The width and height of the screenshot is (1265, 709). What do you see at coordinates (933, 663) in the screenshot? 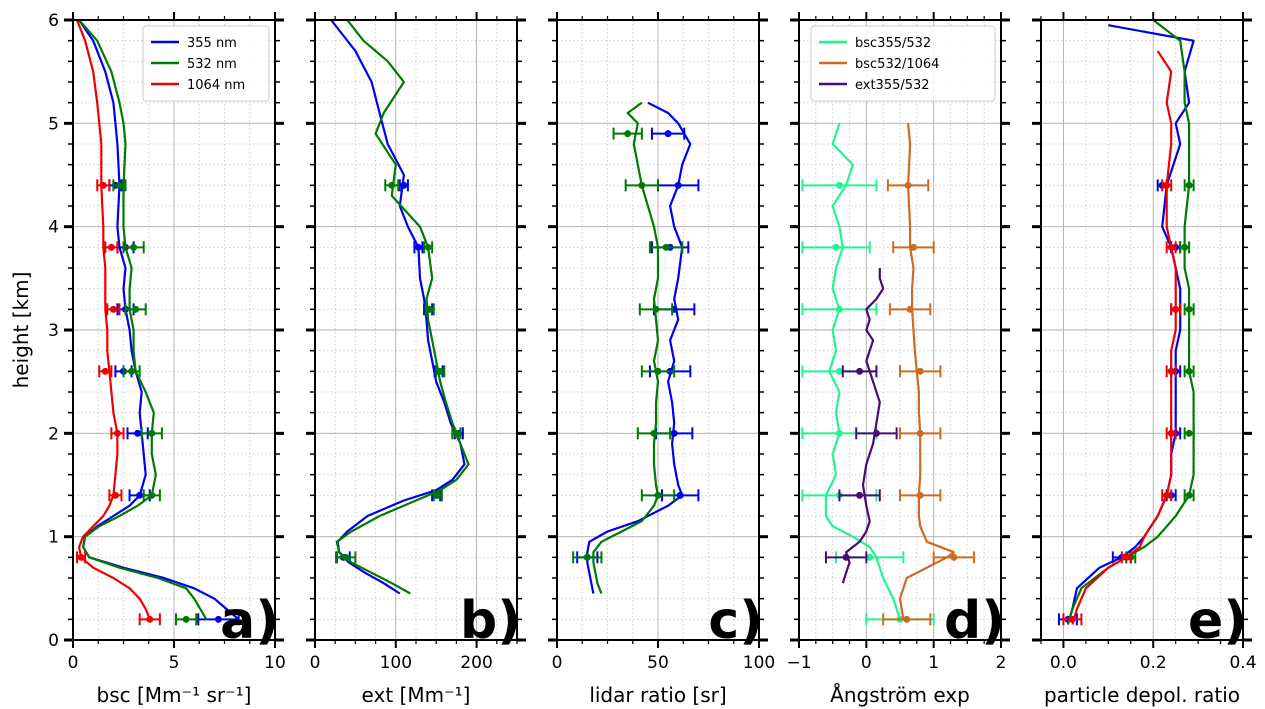
I see `xtick-label: 1` at bounding box center [933, 663].